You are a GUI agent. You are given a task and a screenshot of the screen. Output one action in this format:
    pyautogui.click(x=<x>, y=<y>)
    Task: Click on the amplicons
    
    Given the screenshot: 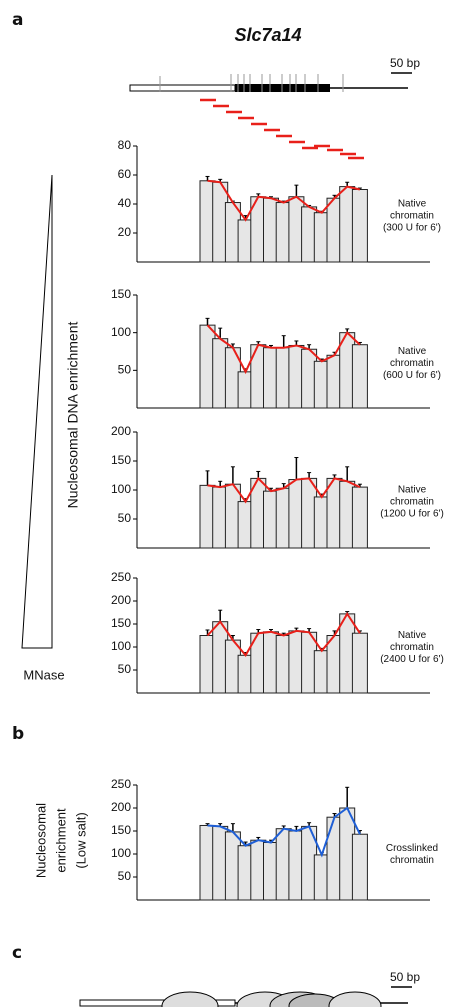 What is the action you would take?
    pyautogui.click(x=282, y=129)
    